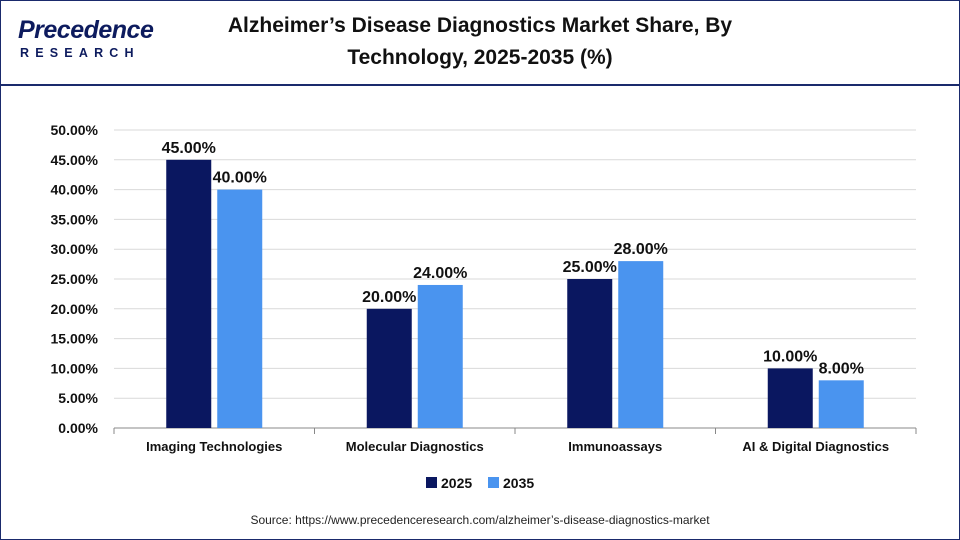 This screenshot has height=540, width=960. Describe the element at coordinates (493, 482) in the screenshot. I see `legend-swatch-2035` at that location.